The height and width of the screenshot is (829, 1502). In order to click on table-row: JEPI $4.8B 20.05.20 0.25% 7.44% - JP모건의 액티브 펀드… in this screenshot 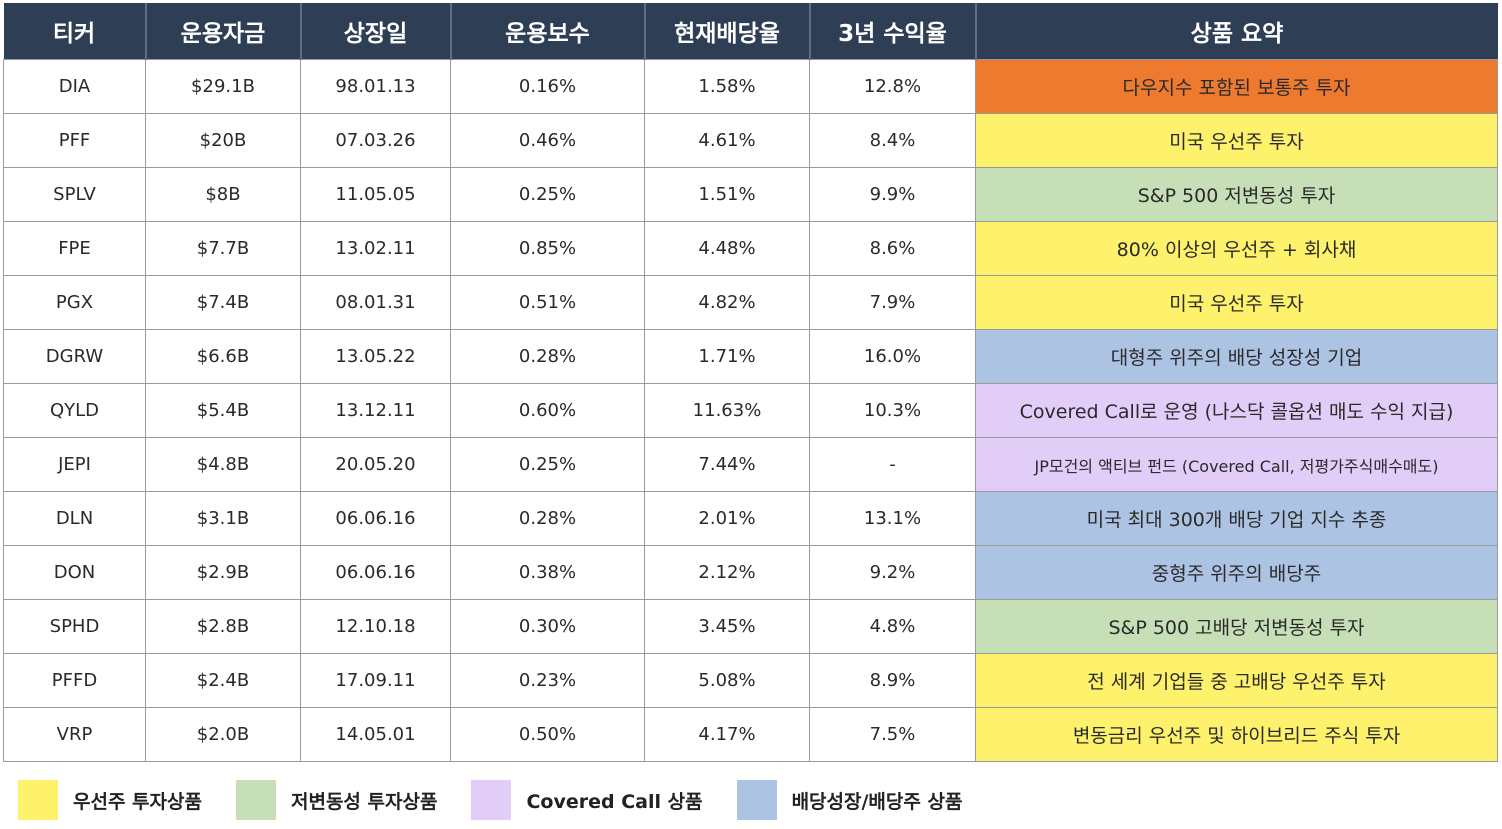, I will do `click(750, 464)`.